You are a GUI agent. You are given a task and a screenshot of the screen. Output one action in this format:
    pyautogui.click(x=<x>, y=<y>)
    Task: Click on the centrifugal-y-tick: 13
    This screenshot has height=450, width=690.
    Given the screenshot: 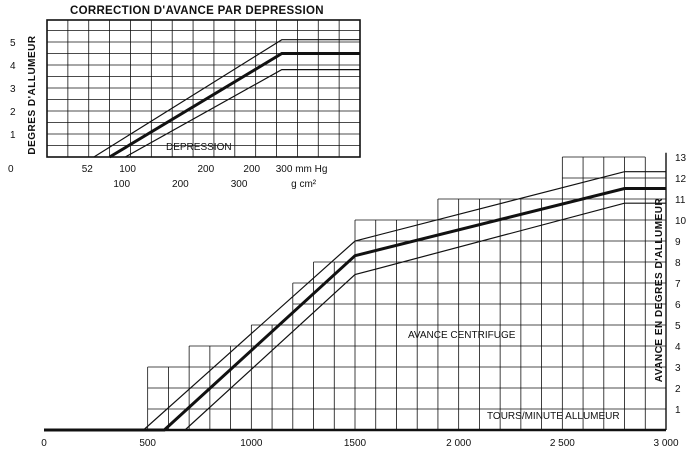 What is the action you would take?
    pyautogui.click(x=681, y=158)
    